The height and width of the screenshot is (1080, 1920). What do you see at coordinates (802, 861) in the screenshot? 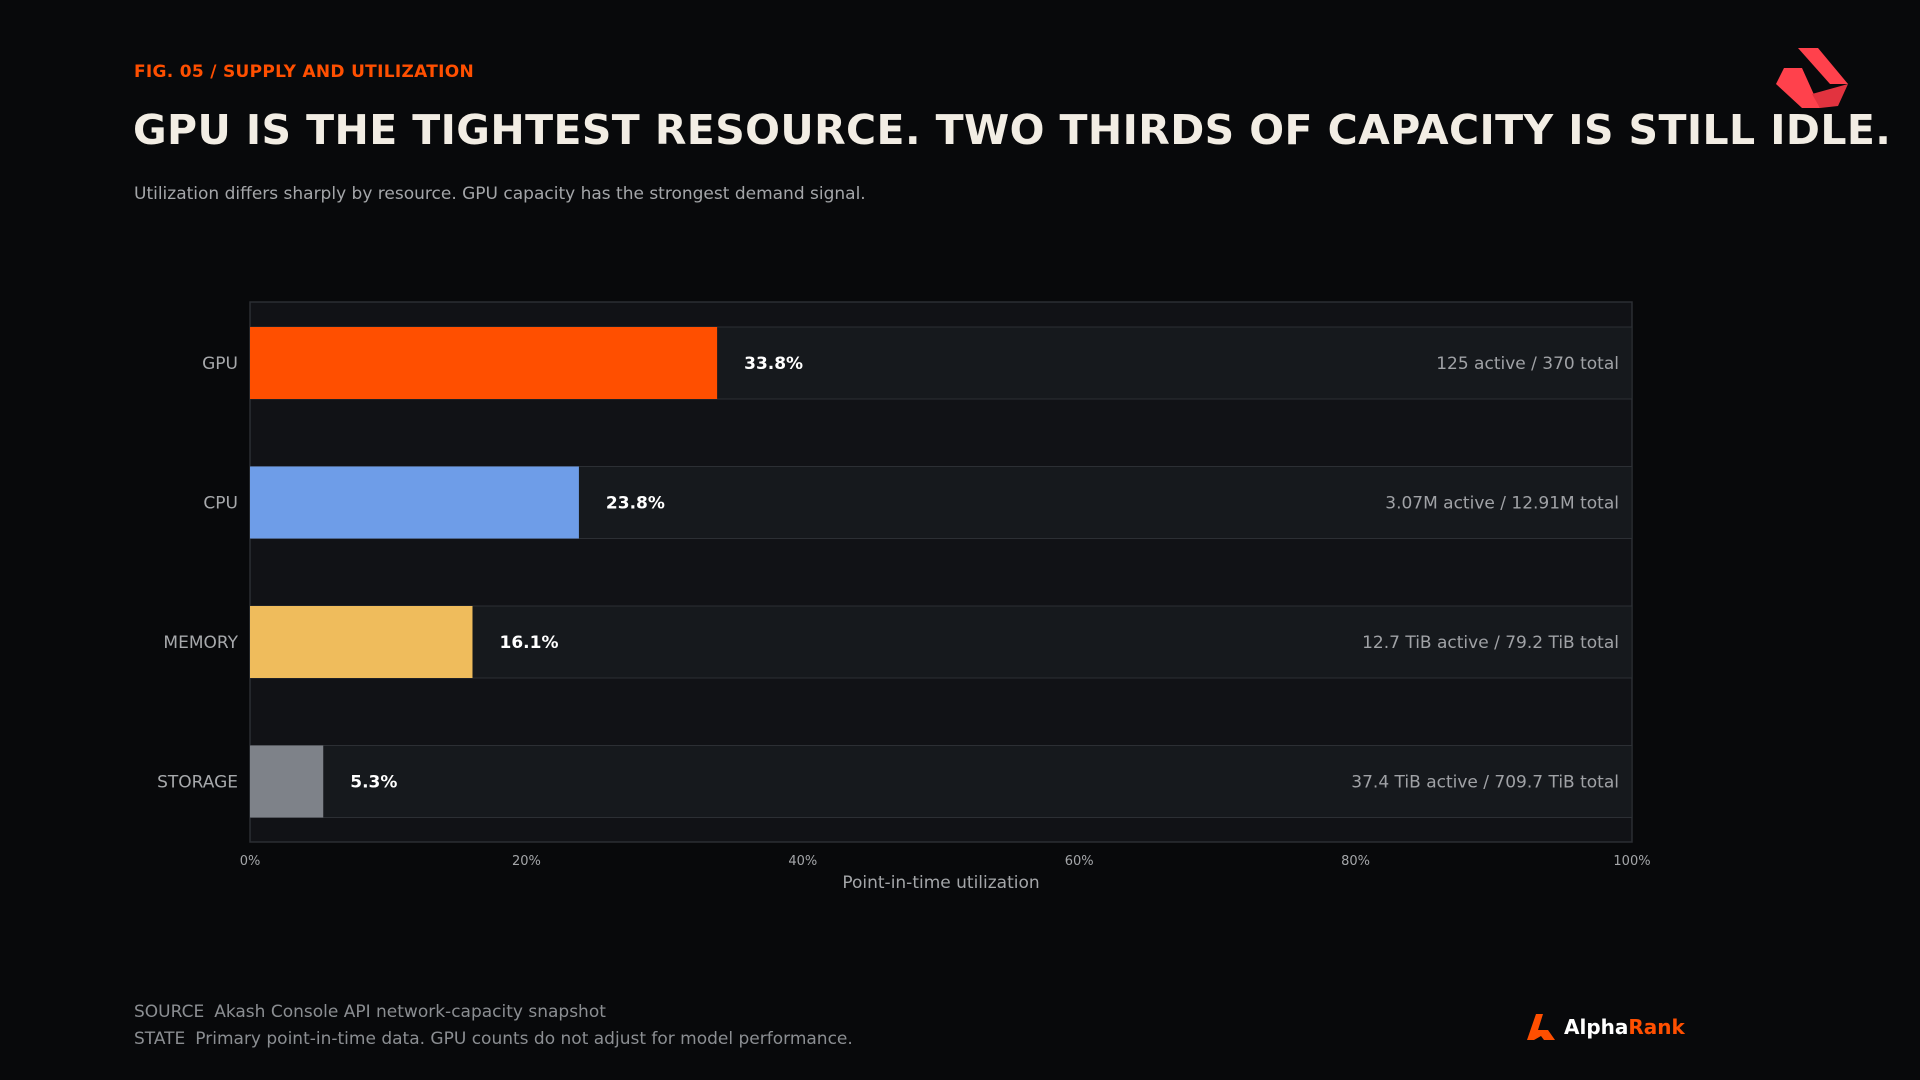
I see `x-tick-label: 40%` at bounding box center [802, 861].